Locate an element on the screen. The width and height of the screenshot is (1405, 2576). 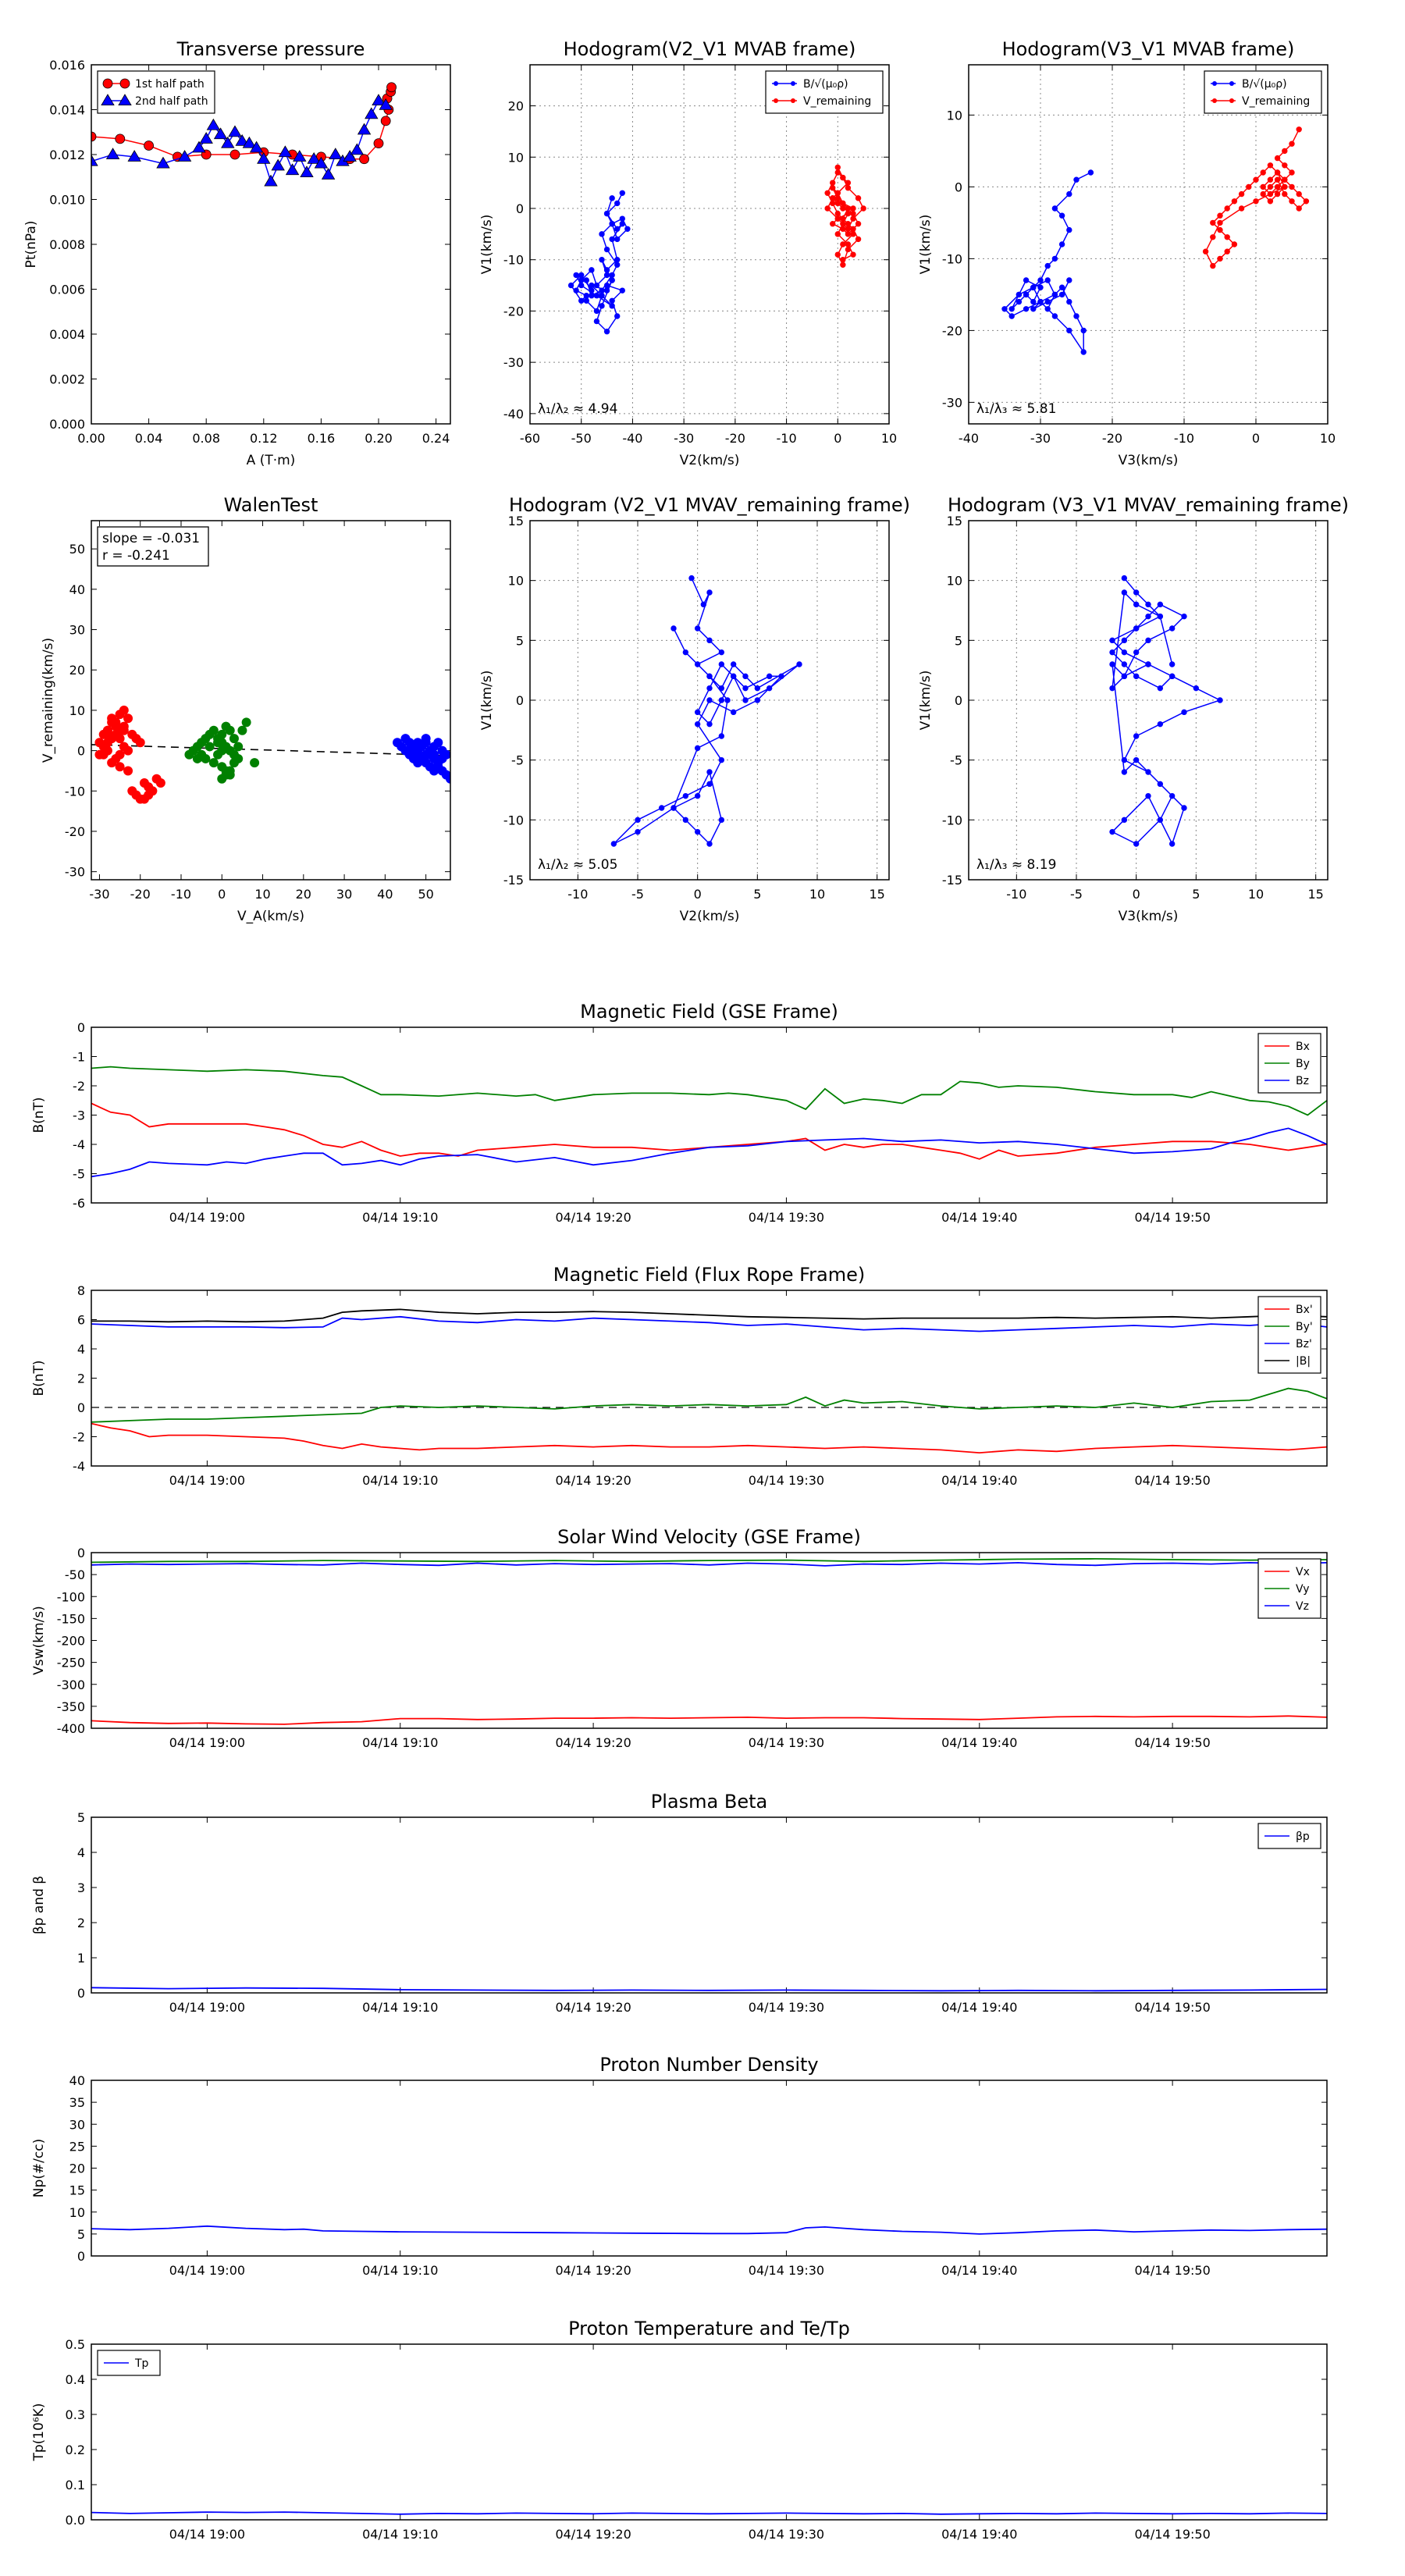
chart-title: Proton Temperature and Te/Tp is located at coordinates (709, 2328).